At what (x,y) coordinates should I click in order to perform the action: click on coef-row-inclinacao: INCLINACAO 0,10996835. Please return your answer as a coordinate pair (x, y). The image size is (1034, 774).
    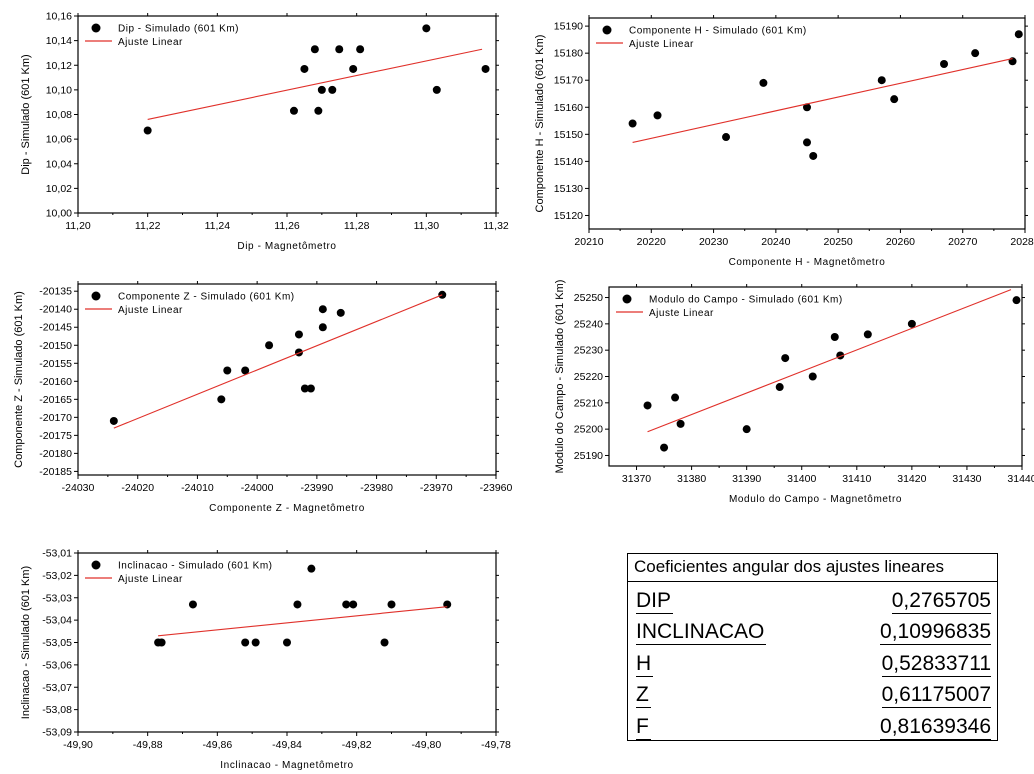
    Looking at the image, I should click on (812, 629).